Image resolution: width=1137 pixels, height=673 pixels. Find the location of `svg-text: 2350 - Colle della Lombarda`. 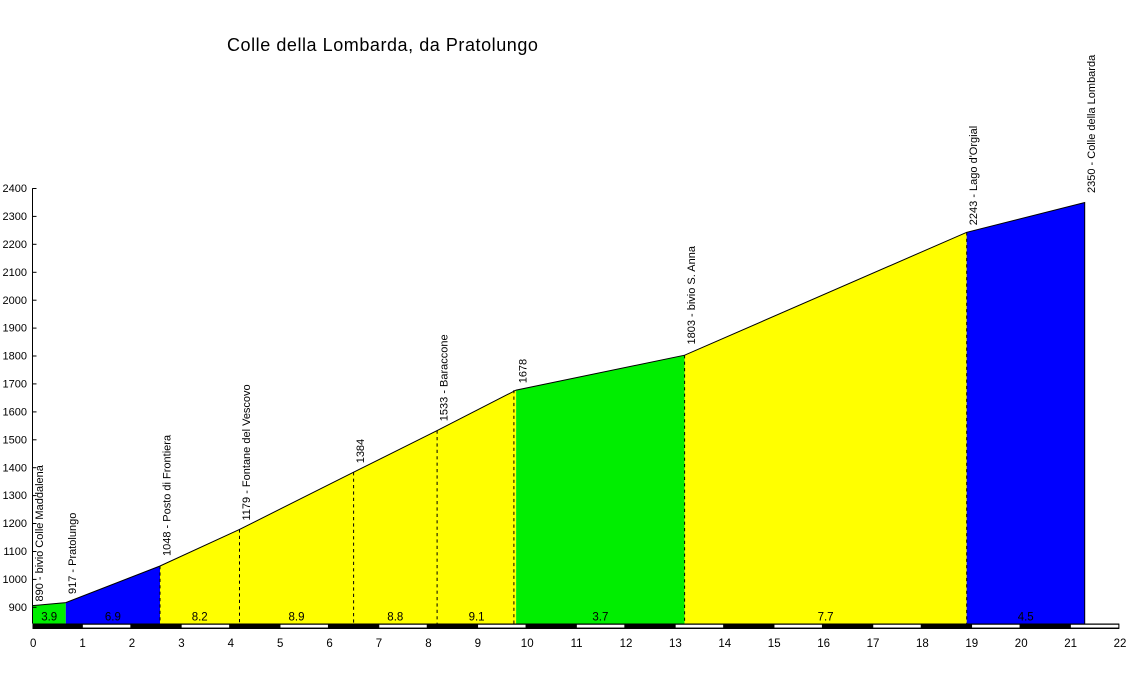

svg-text: 2350 - Colle della Lombarda is located at coordinates (1092, 123).